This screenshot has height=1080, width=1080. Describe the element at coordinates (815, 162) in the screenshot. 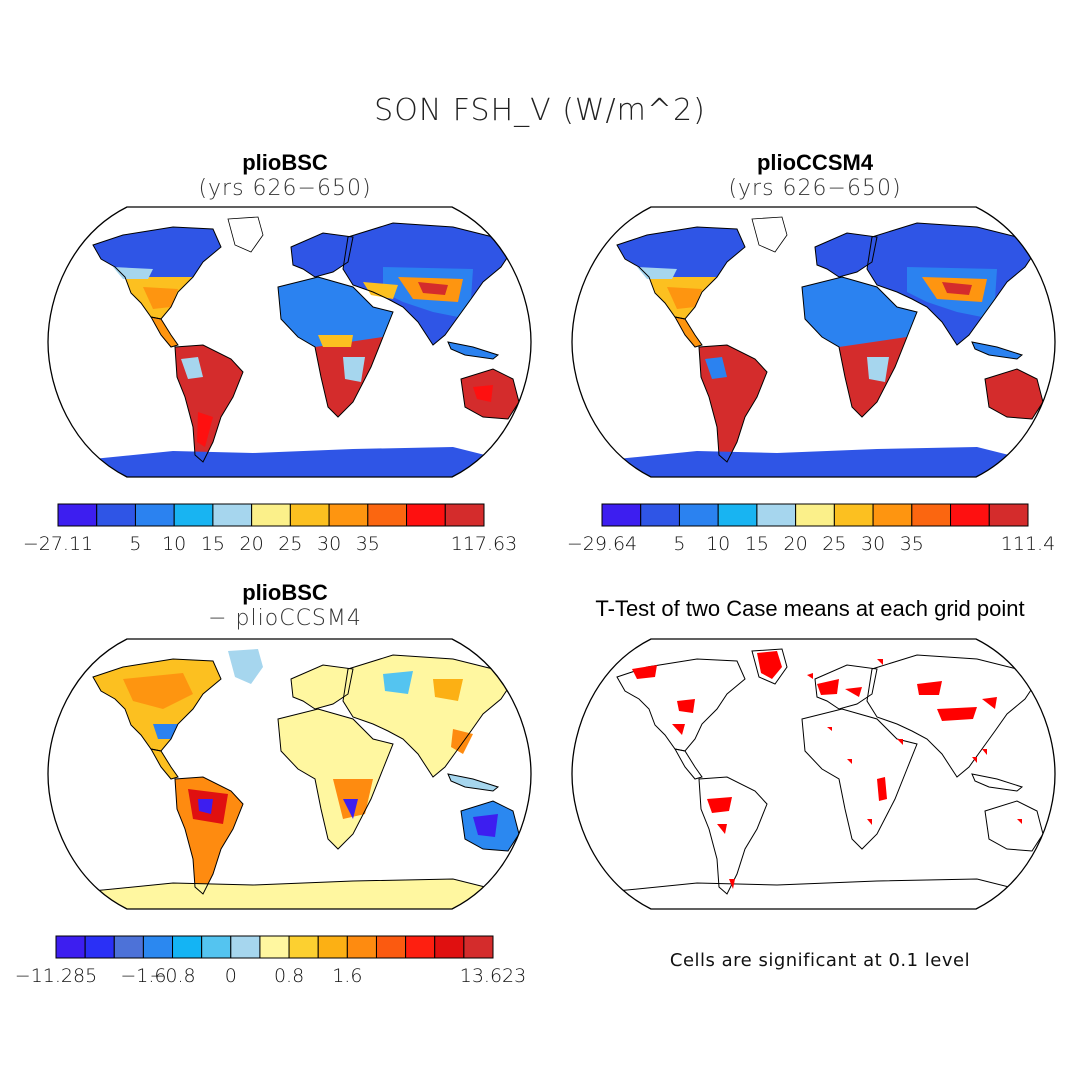

I see `panel2-title: plioCCSM4` at that location.